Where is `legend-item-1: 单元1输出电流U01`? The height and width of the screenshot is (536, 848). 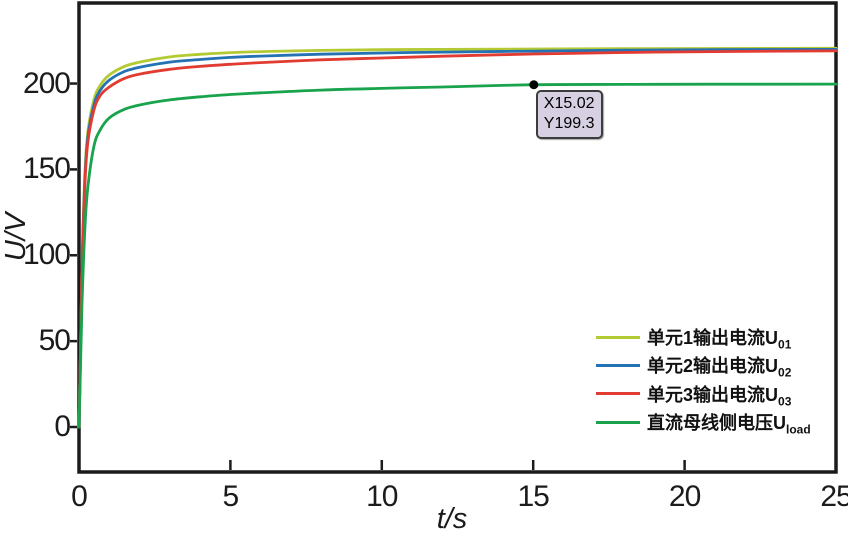
legend-item-1: 单元1输出电流U01 is located at coordinates (703, 337).